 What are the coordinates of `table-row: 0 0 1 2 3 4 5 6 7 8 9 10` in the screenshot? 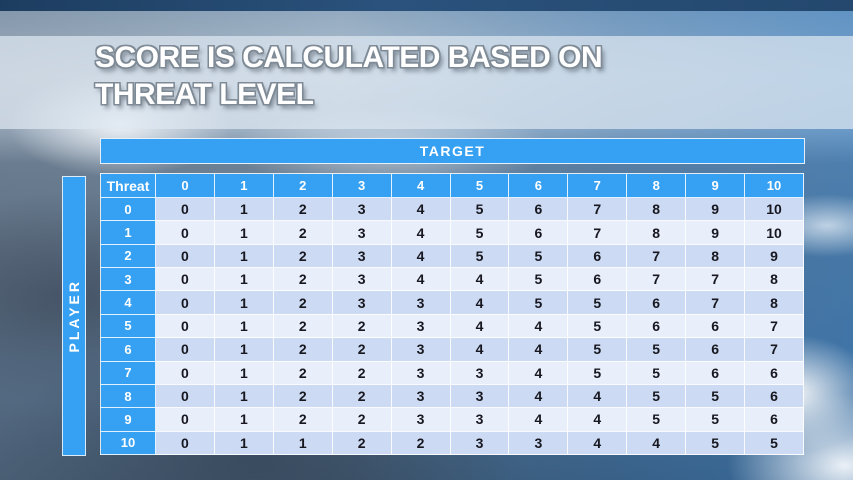 It's located at (452, 209).